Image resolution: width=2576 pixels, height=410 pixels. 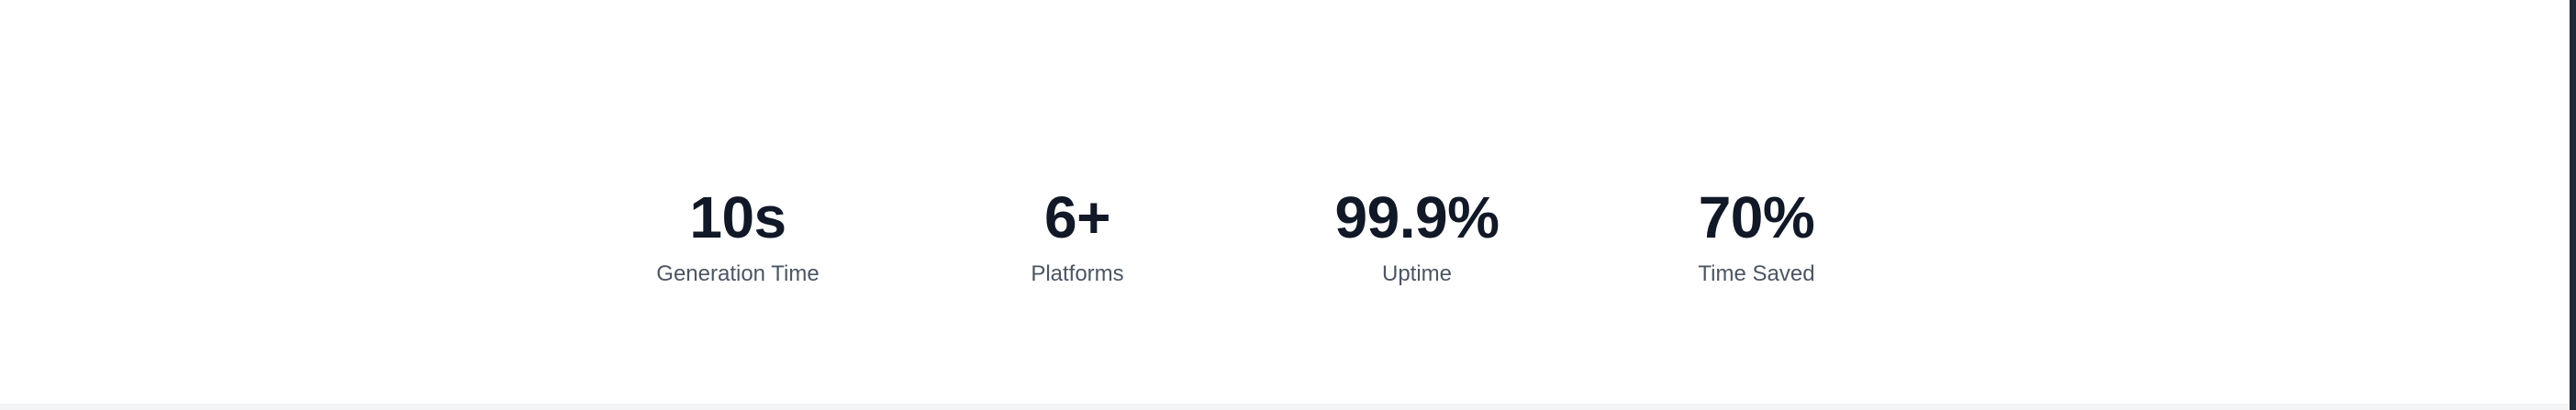 I want to click on stat-uptime: 99.9% Uptime, so click(x=1417, y=240).